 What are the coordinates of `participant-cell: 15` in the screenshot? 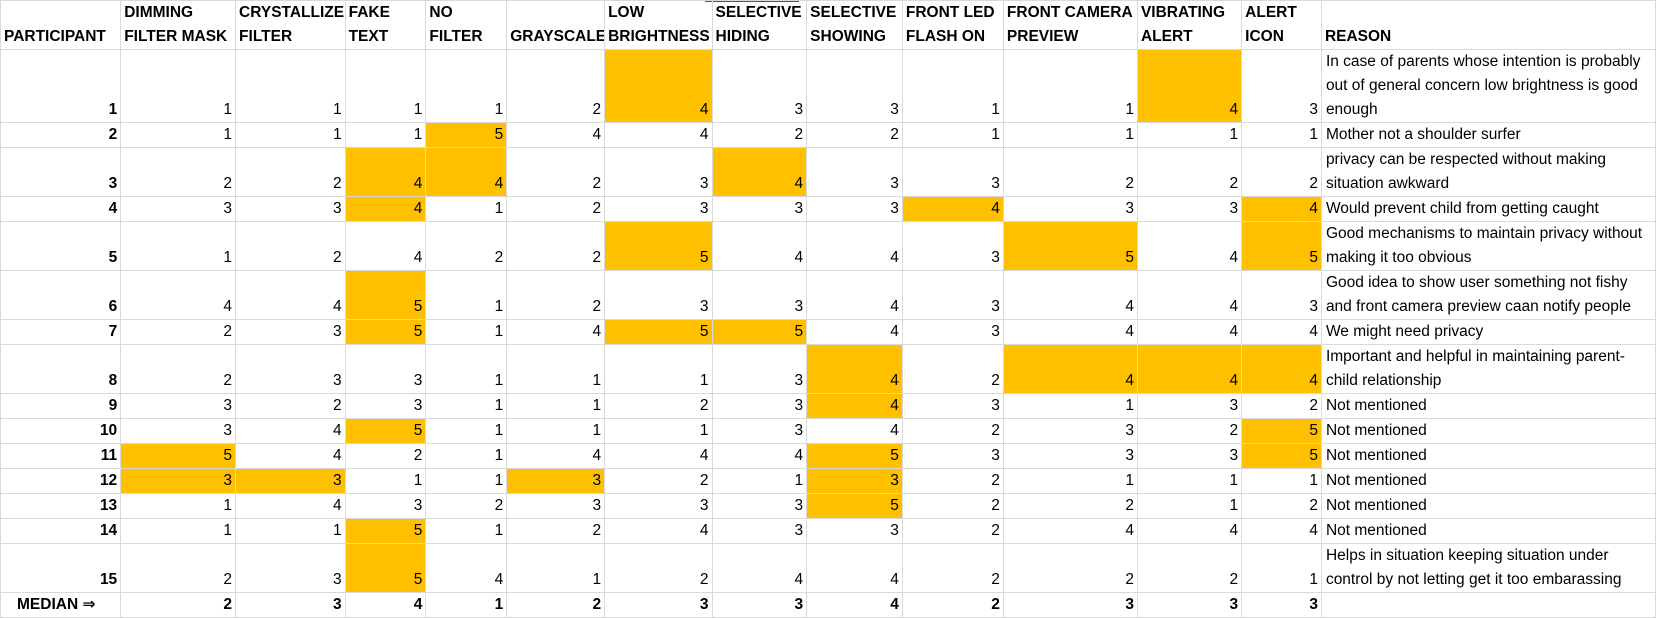 It's located at (61, 568).